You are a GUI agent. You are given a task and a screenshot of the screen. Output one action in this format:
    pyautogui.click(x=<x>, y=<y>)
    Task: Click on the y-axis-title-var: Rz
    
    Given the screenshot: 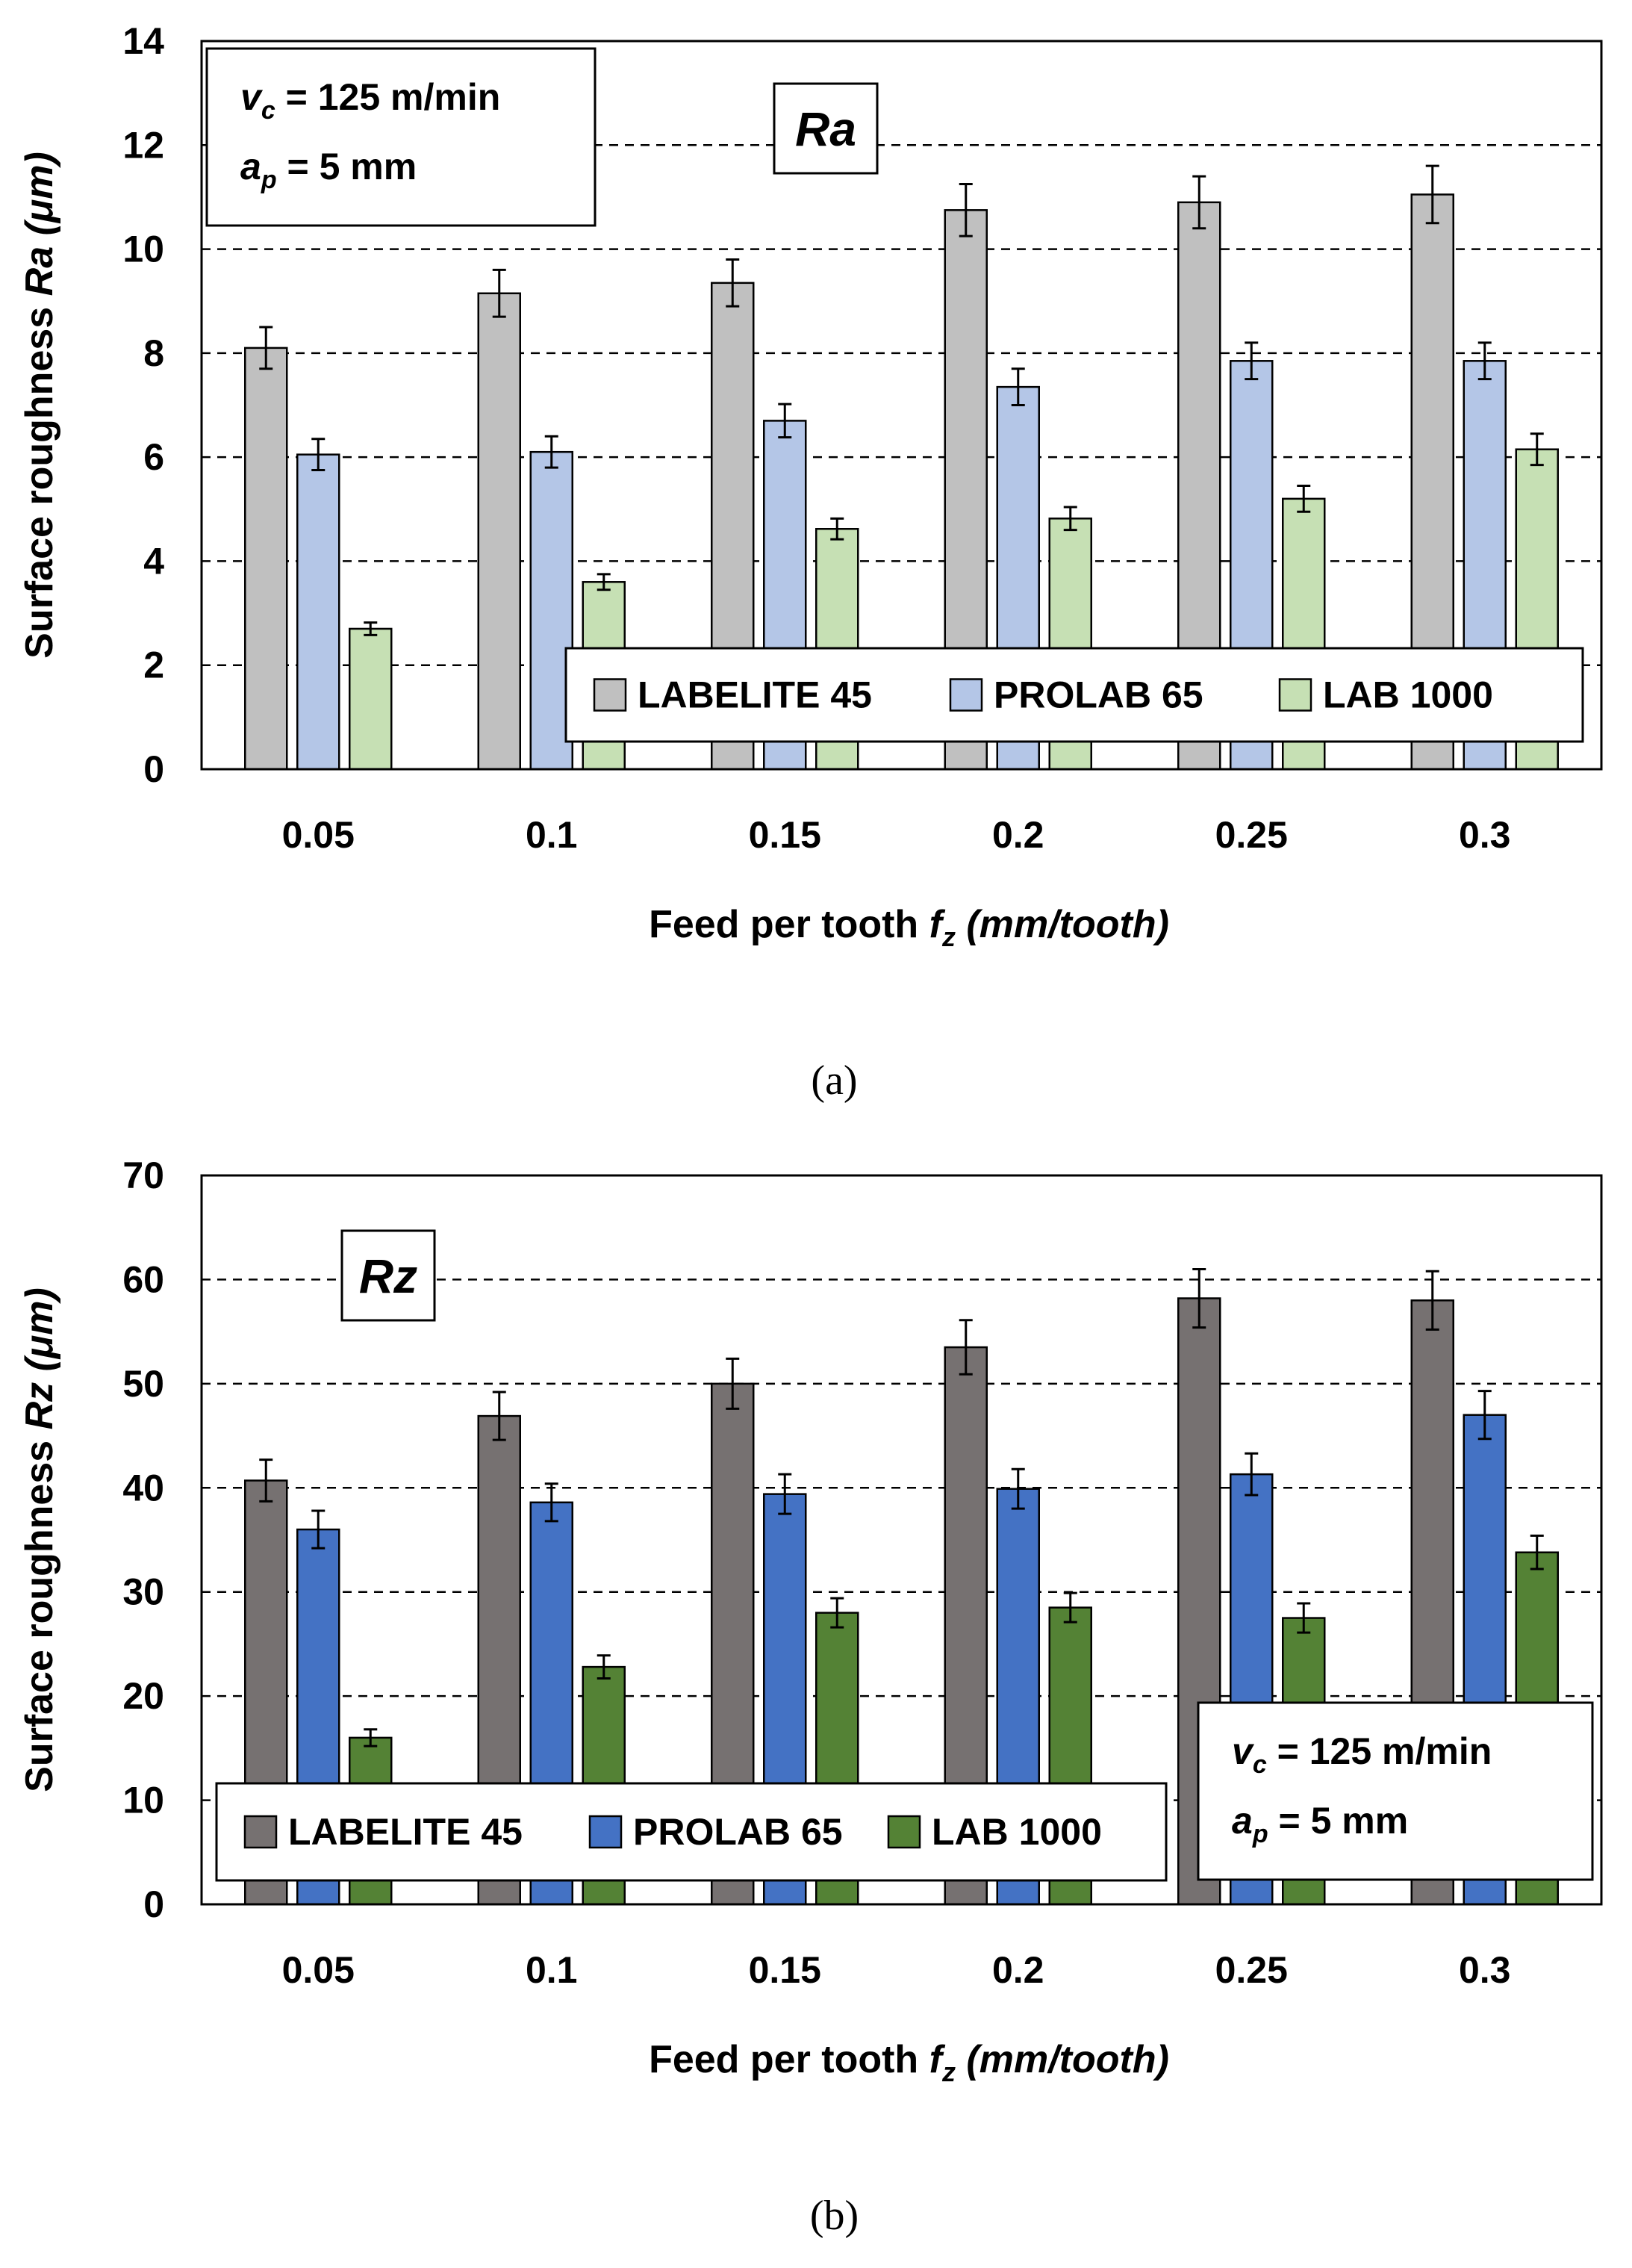 What is the action you would take?
    pyautogui.click(x=39, y=1406)
    